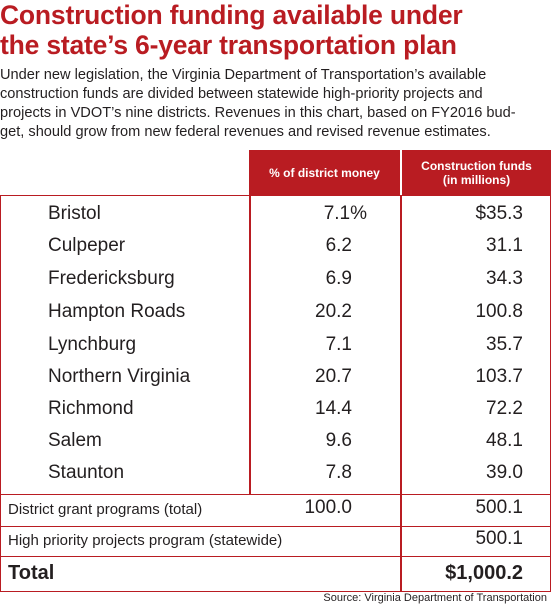  What do you see at coordinates (504, 408) in the screenshot?
I see `district-funds: 72.2` at bounding box center [504, 408].